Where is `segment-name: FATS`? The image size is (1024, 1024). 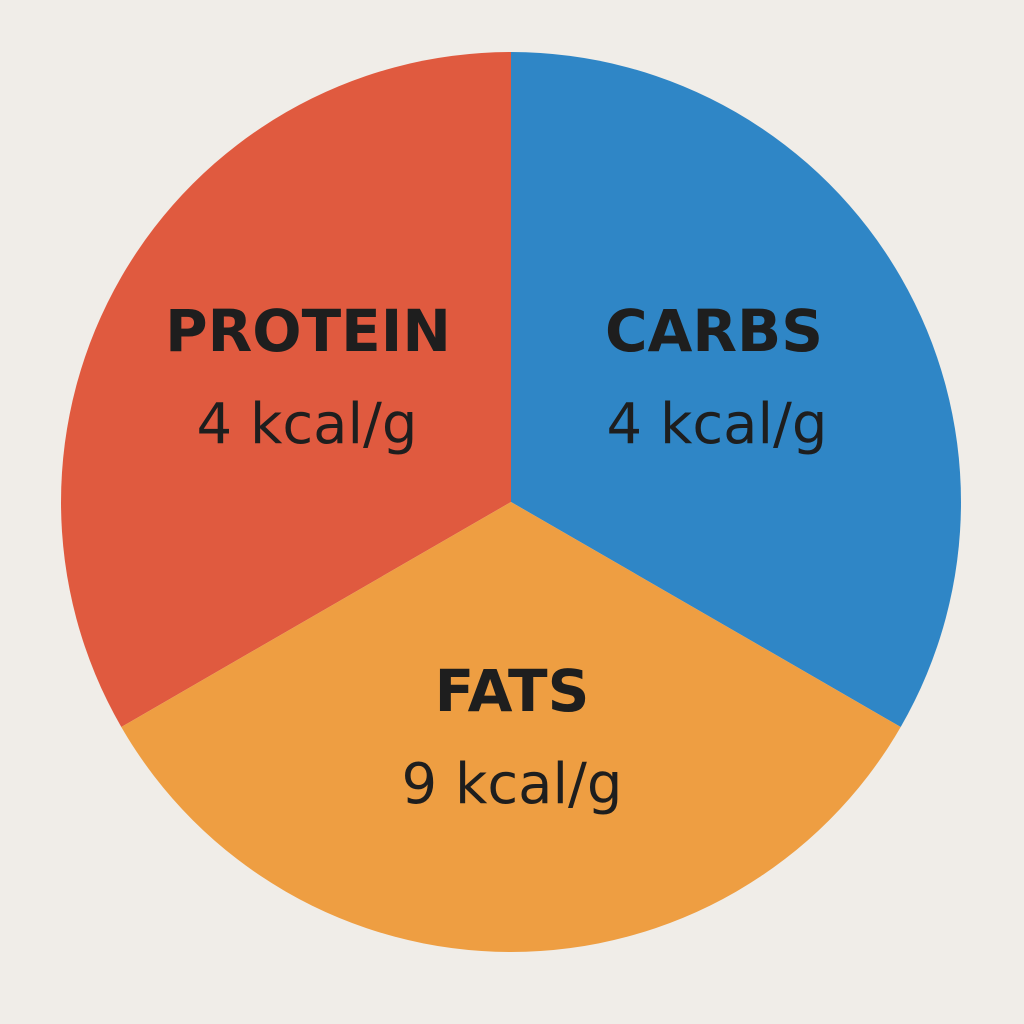
segment-name: FATS is located at coordinates (512, 691).